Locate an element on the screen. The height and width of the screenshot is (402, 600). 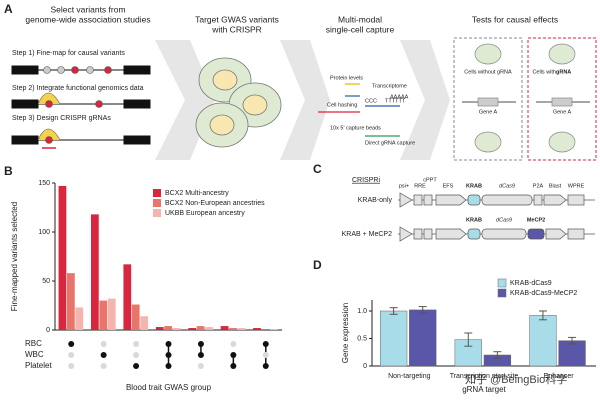
legend-label: KRAB-dCas9-MeCP2 is located at coordinates (543, 293).